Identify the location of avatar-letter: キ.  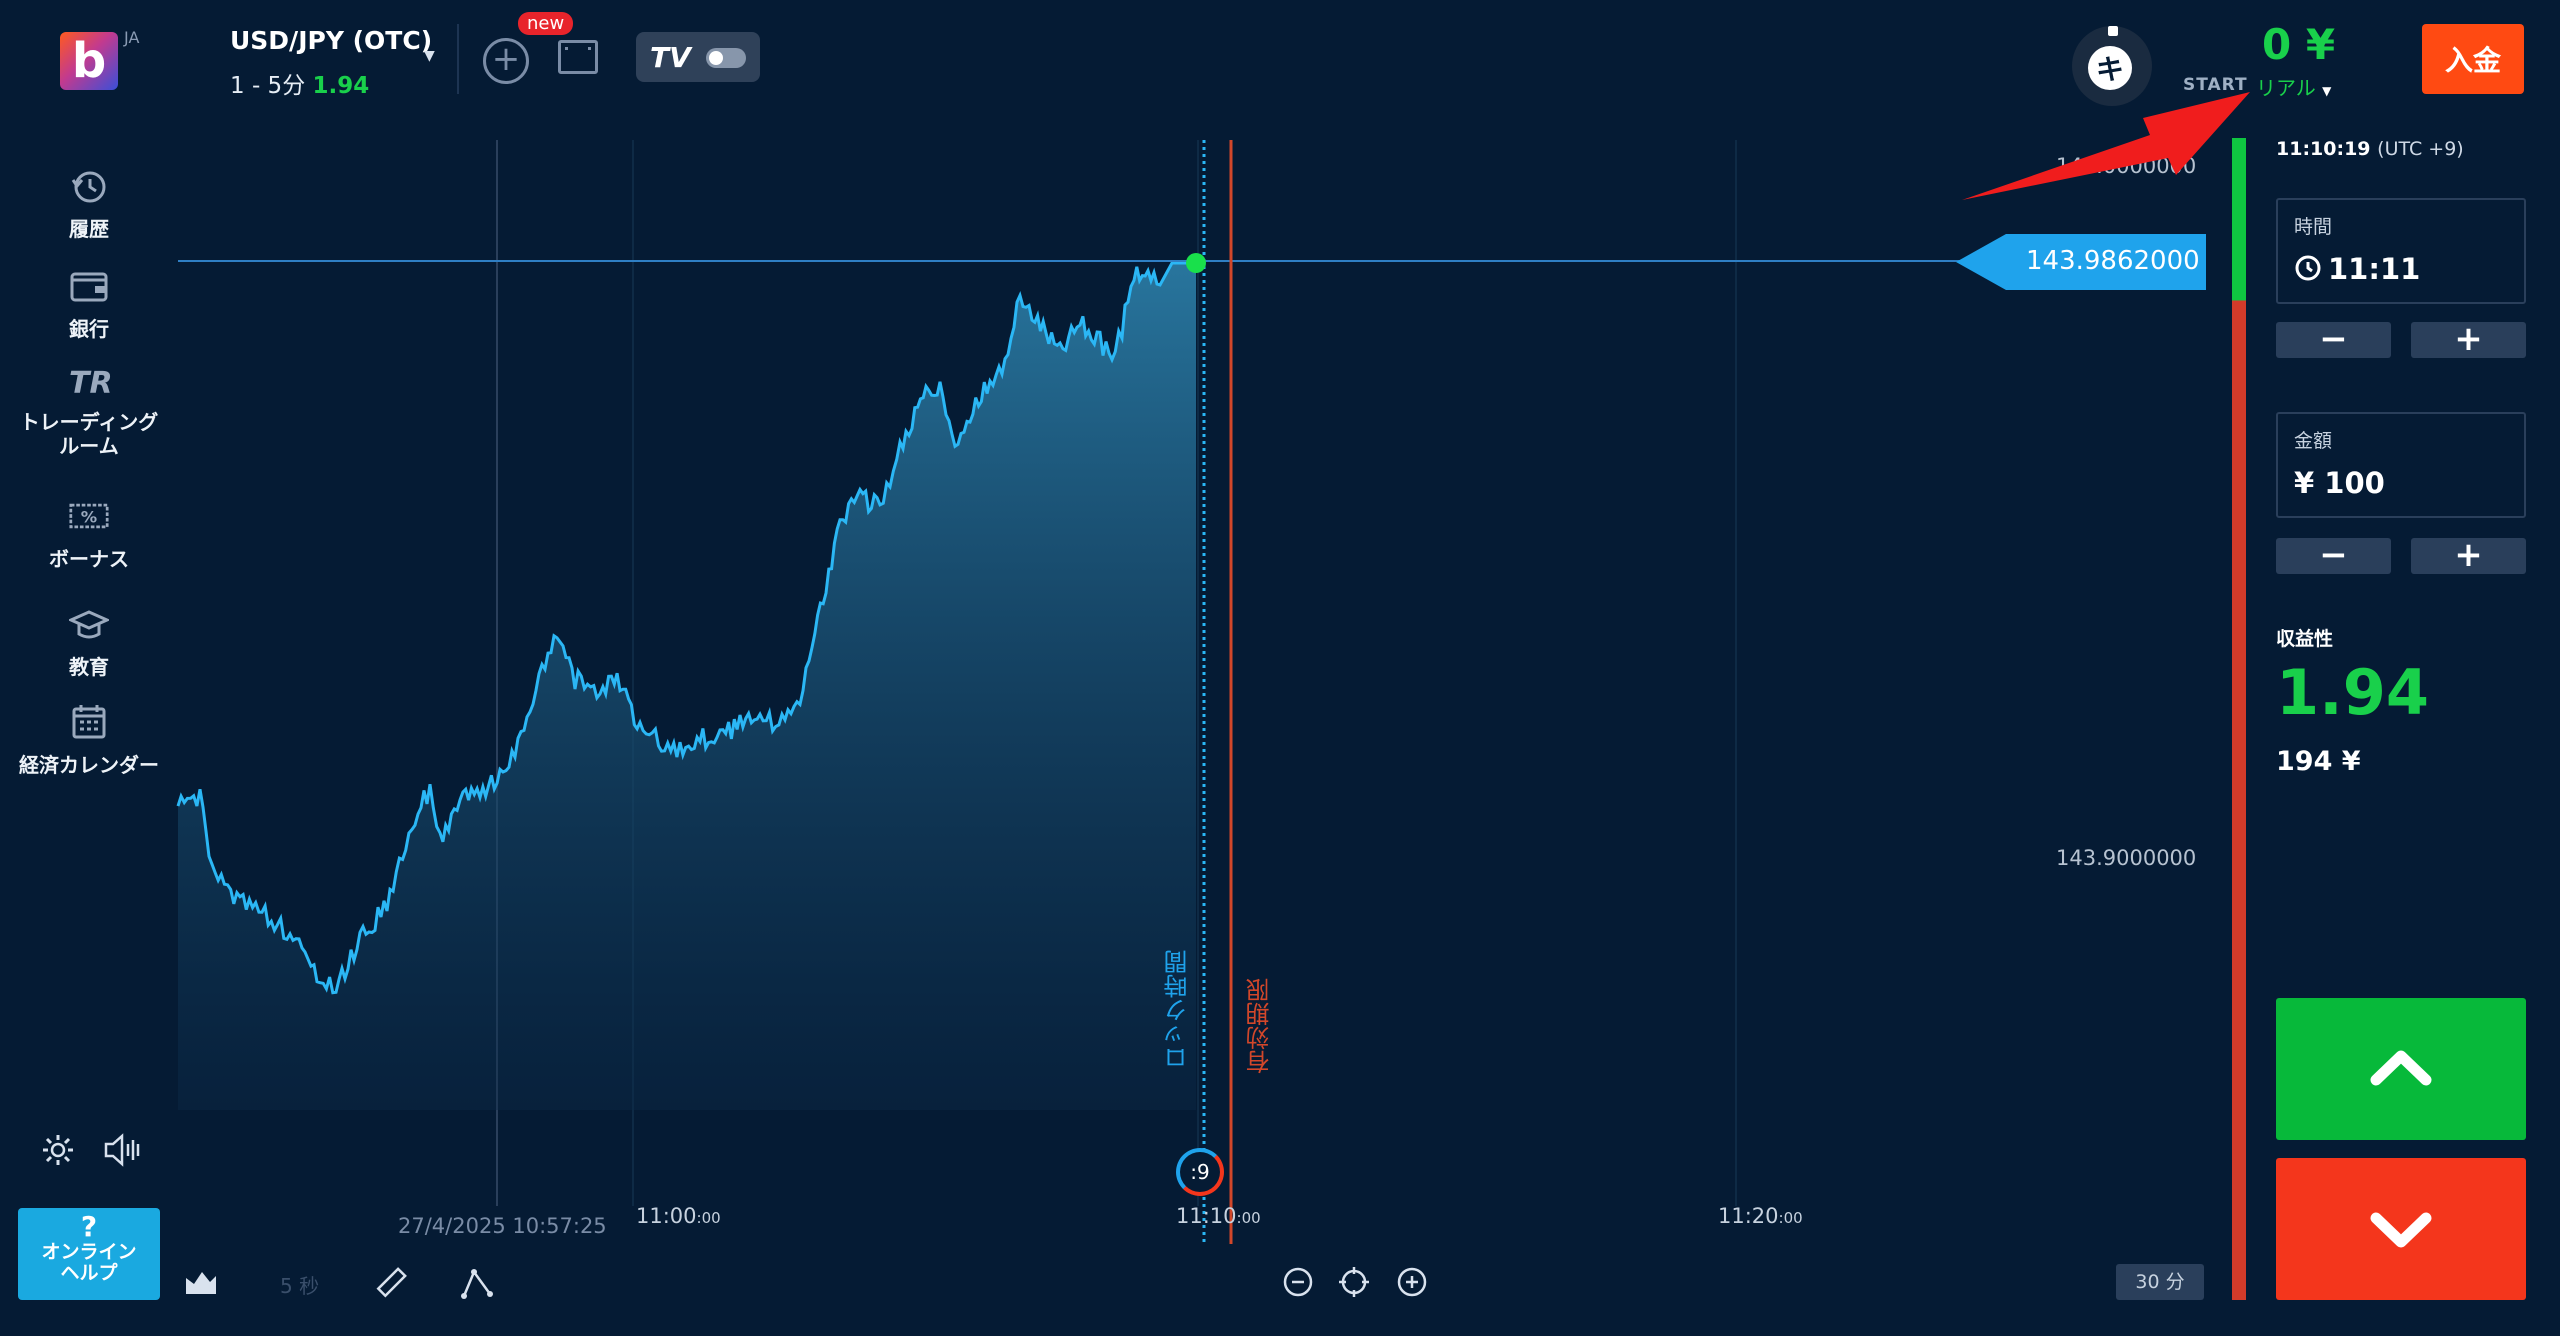
(2110, 68).